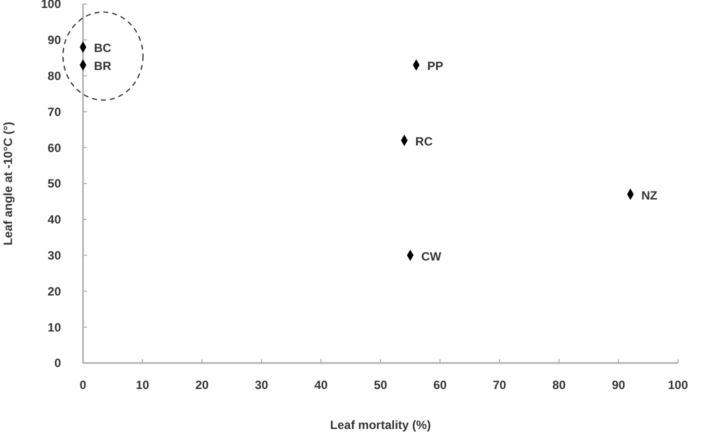 This screenshot has width=725, height=439. Describe the element at coordinates (261, 385) in the screenshot. I see `x-tick-label: 30` at that location.